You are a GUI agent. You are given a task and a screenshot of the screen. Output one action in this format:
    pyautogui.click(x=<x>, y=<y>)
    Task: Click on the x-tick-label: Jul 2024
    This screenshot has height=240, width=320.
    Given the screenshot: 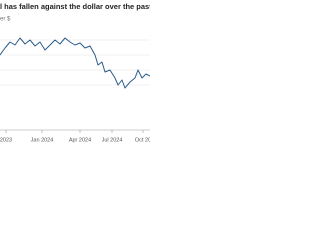 What is the action you would take?
    pyautogui.click(x=112, y=140)
    